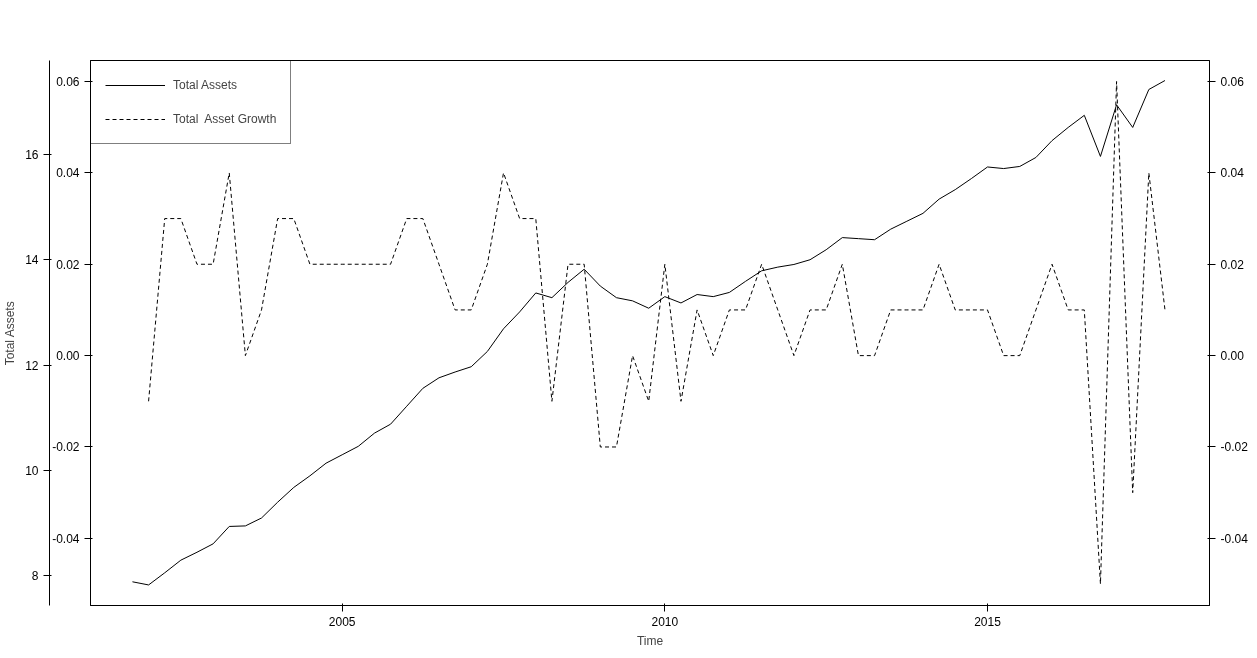 Image resolution: width=1257 pixels, height=658 pixels. What do you see at coordinates (1232, 173) in the screenshot?
I see `y3-tick-label: 0.04` at bounding box center [1232, 173].